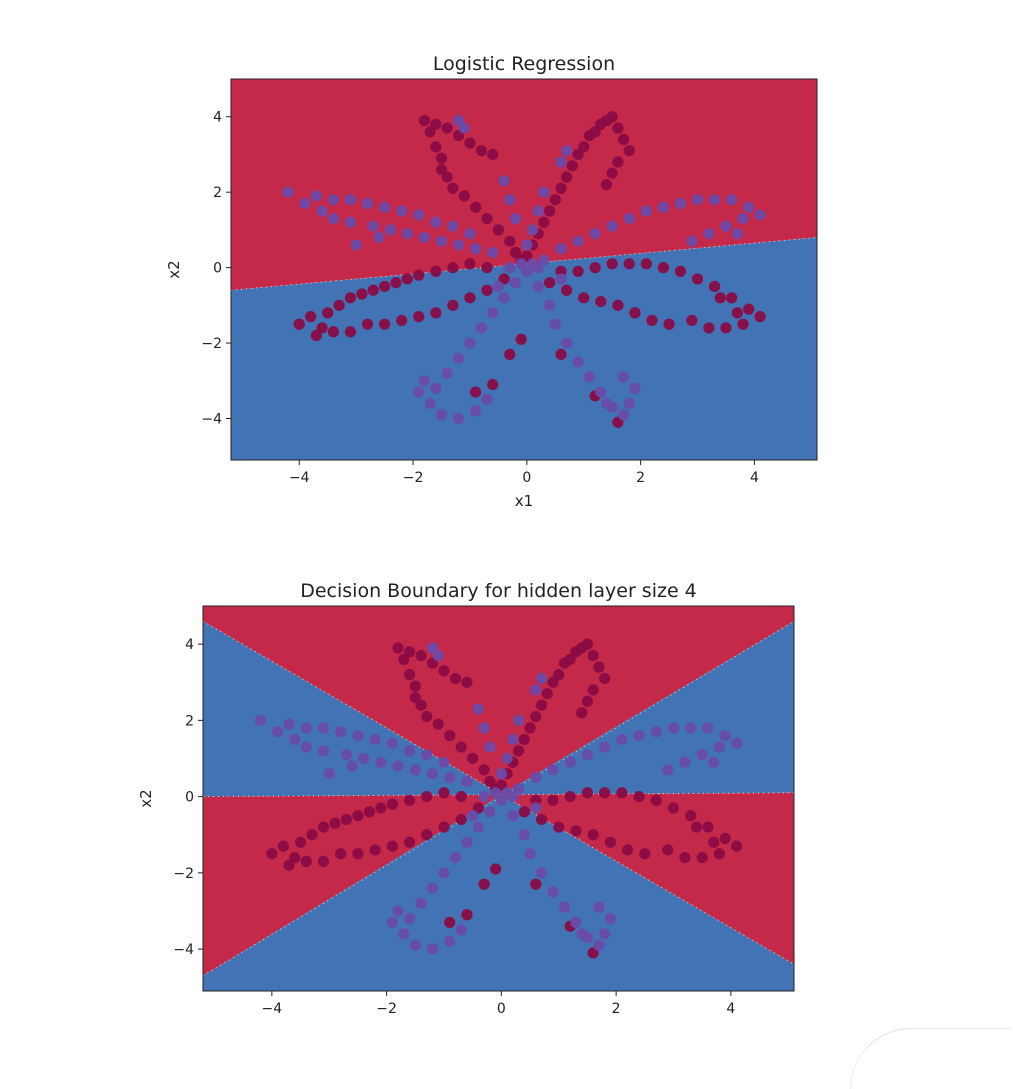 The width and height of the screenshot is (1013, 1089). What do you see at coordinates (524, 64) in the screenshot?
I see `chart-title: Logistic Regression` at bounding box center [524, 64].